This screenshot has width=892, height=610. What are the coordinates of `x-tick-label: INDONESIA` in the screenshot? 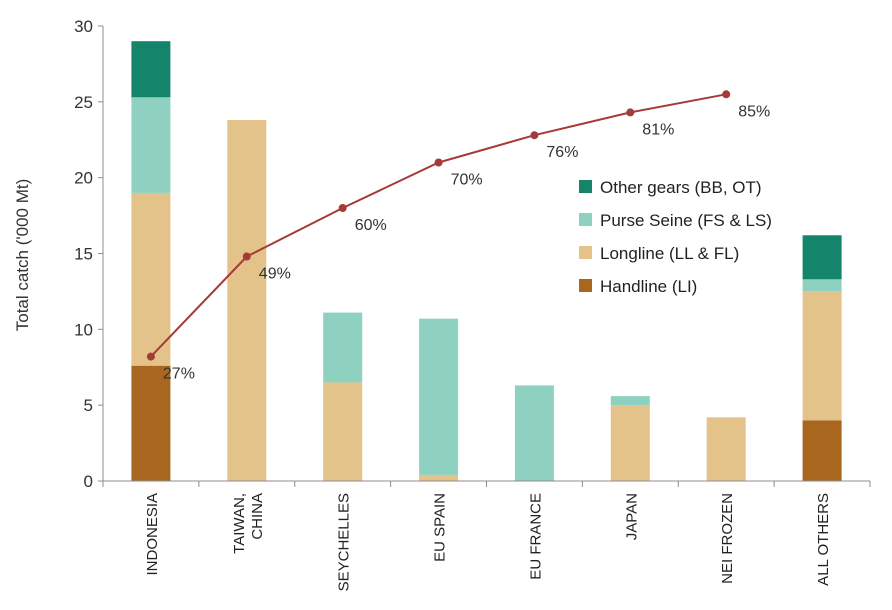 It's located at (152, 534).